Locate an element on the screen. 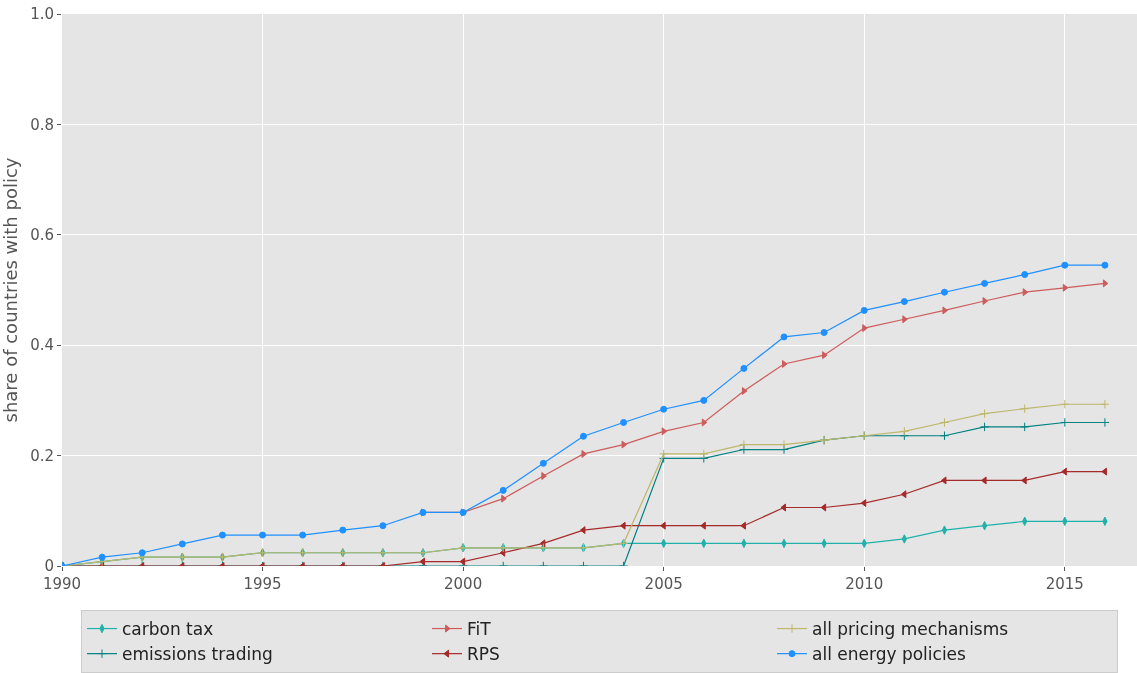 The width and height of the screenshot is (1137, 673). y-tick-label: 1.0 is located at coordinates (42, 14).